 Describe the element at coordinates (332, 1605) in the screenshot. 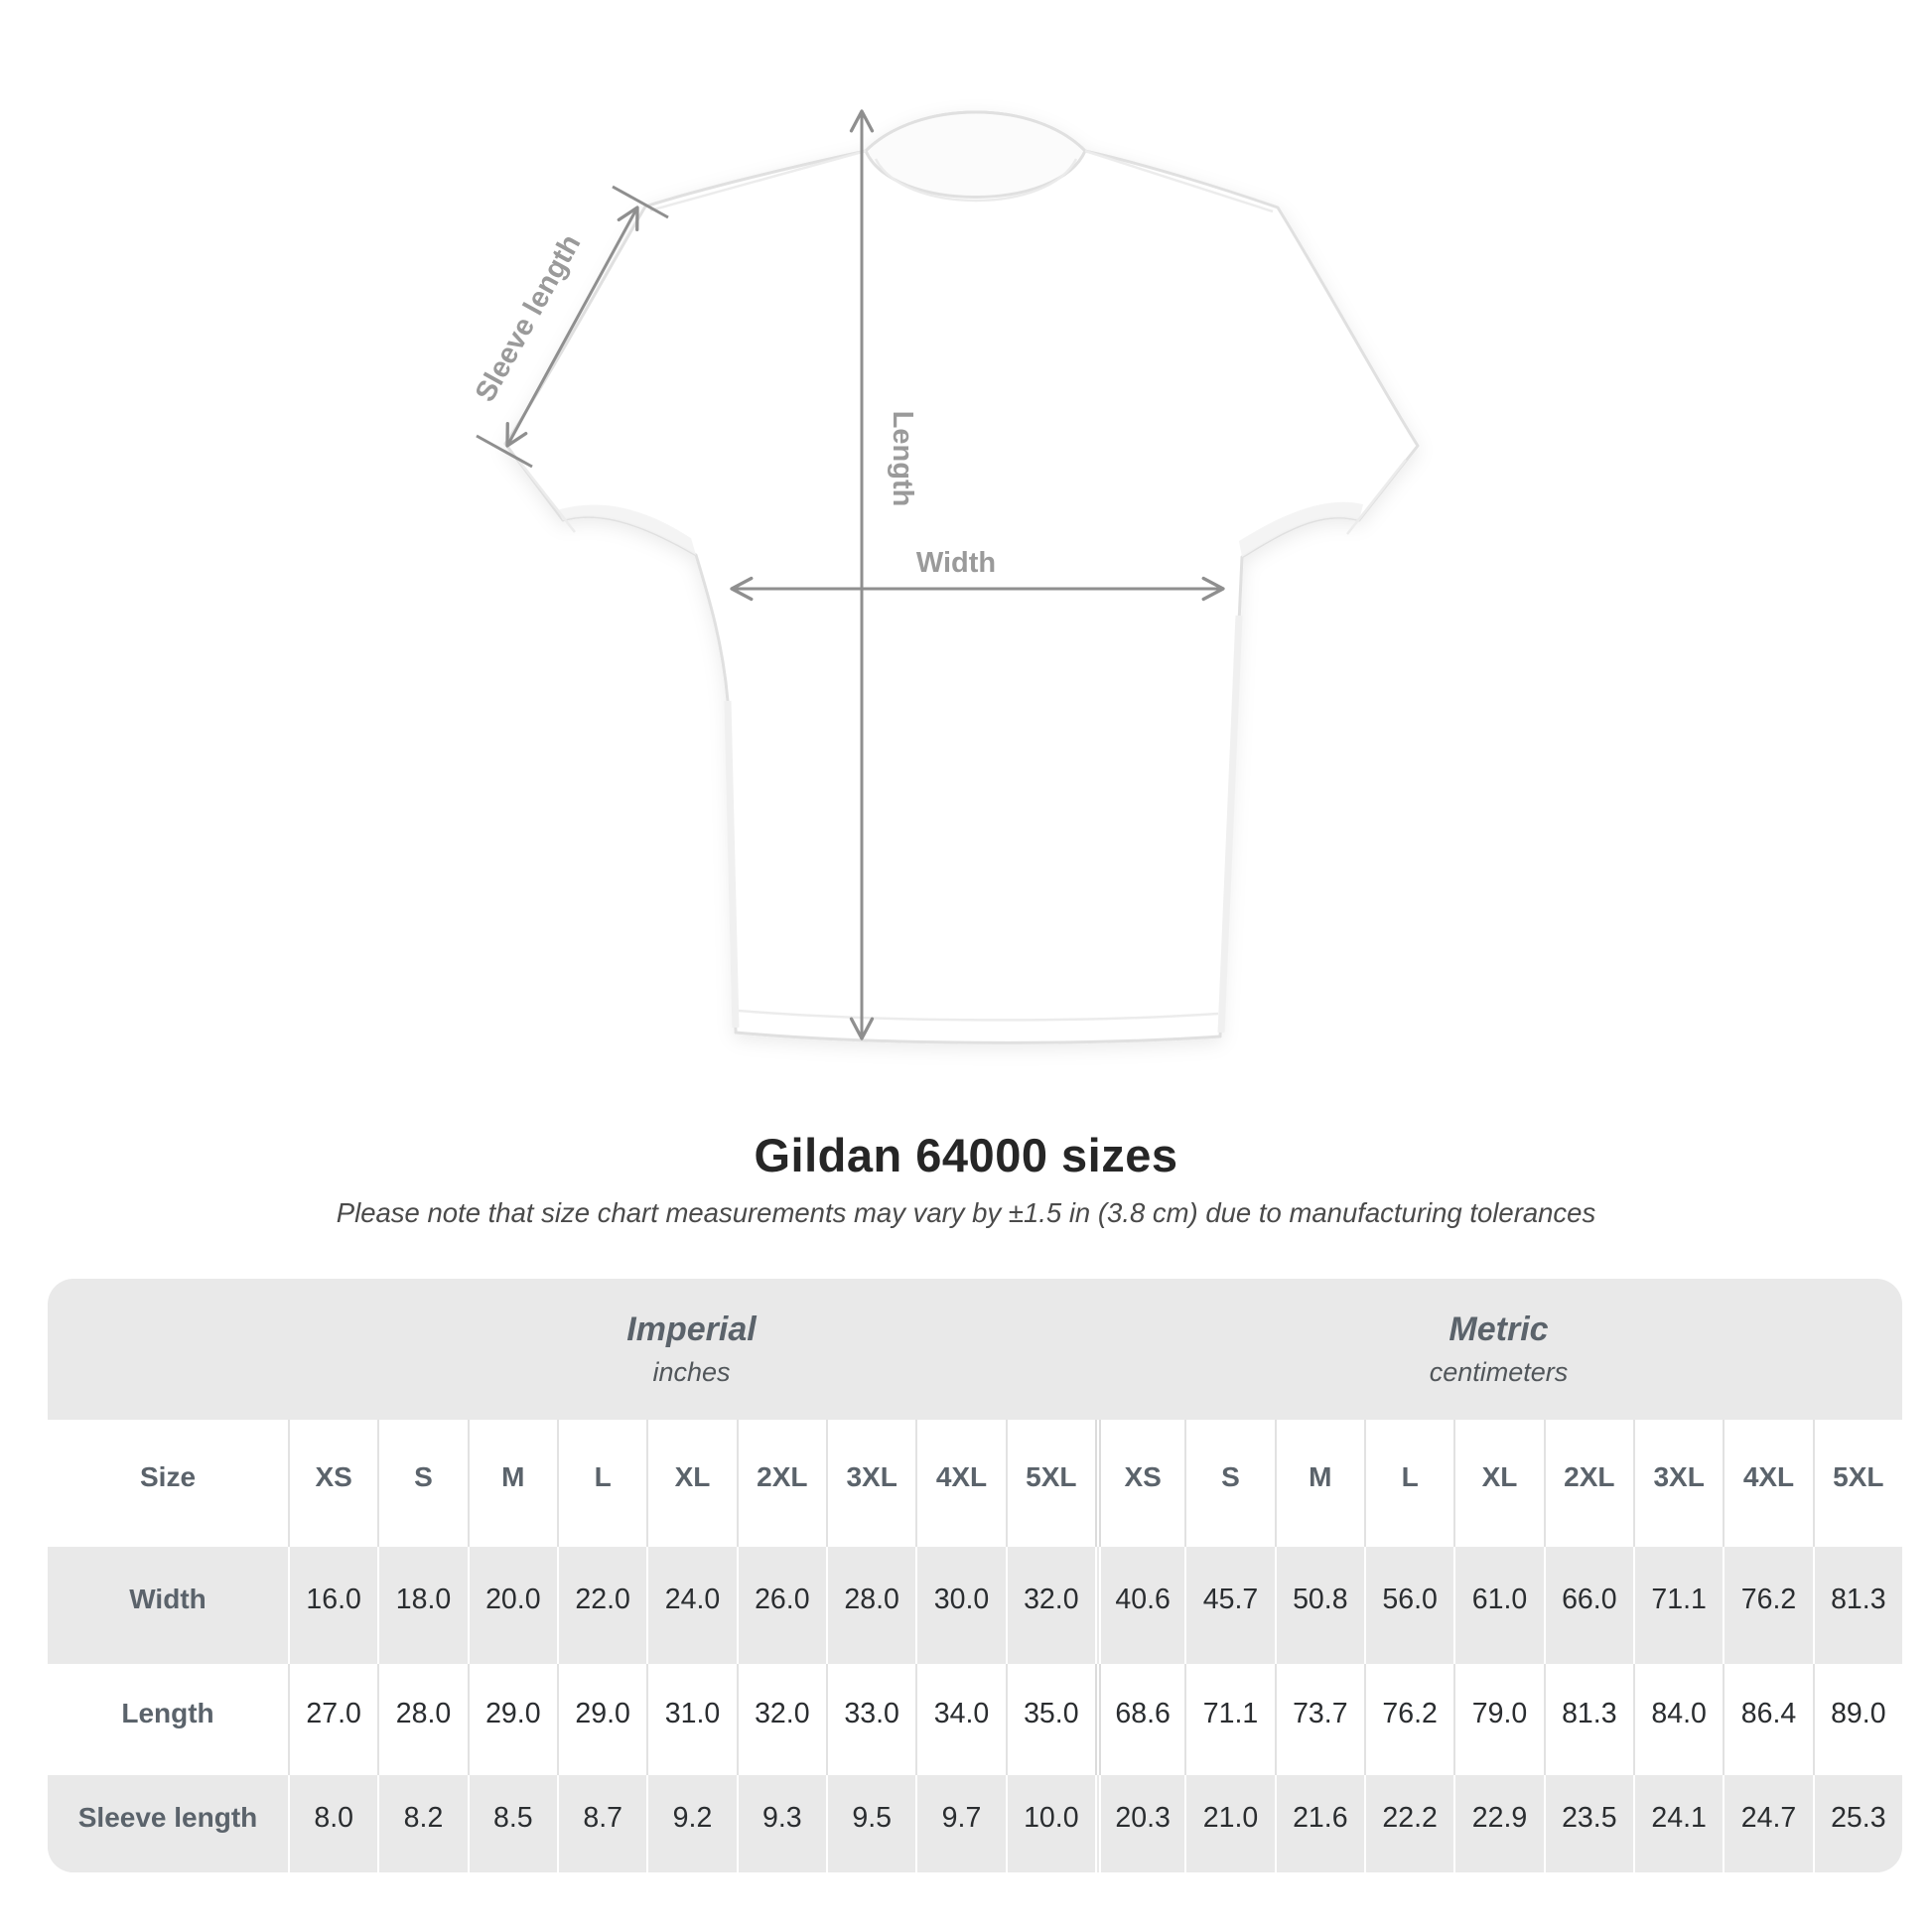

I see `value-cell: 16.0` at that location.